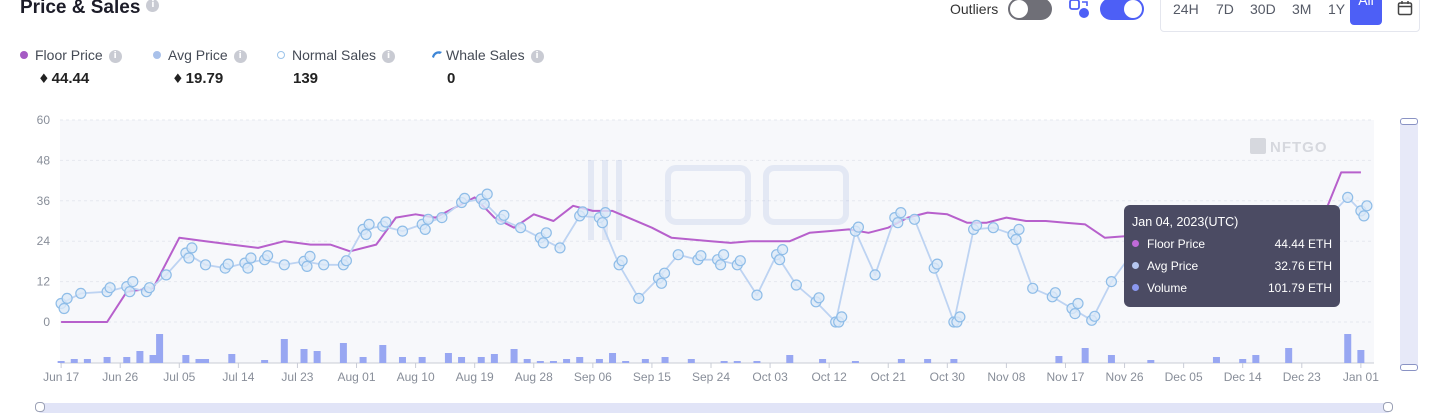 This screenshot has width=1432, height=413. What do you see at coordinates (593, 377) in the screenshot?
I see `x-tick-label: Sep 06` at bounding box center [593, 377].